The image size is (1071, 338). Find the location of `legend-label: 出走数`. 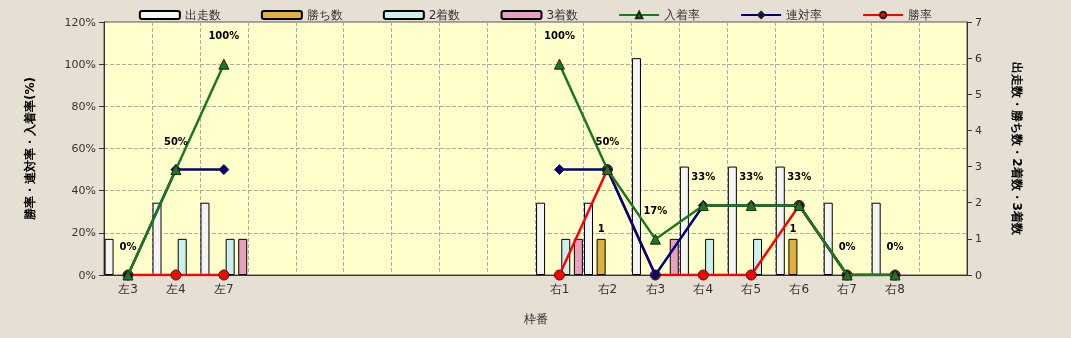

legend-label: 出走数 is located at coordinates (202, 15).